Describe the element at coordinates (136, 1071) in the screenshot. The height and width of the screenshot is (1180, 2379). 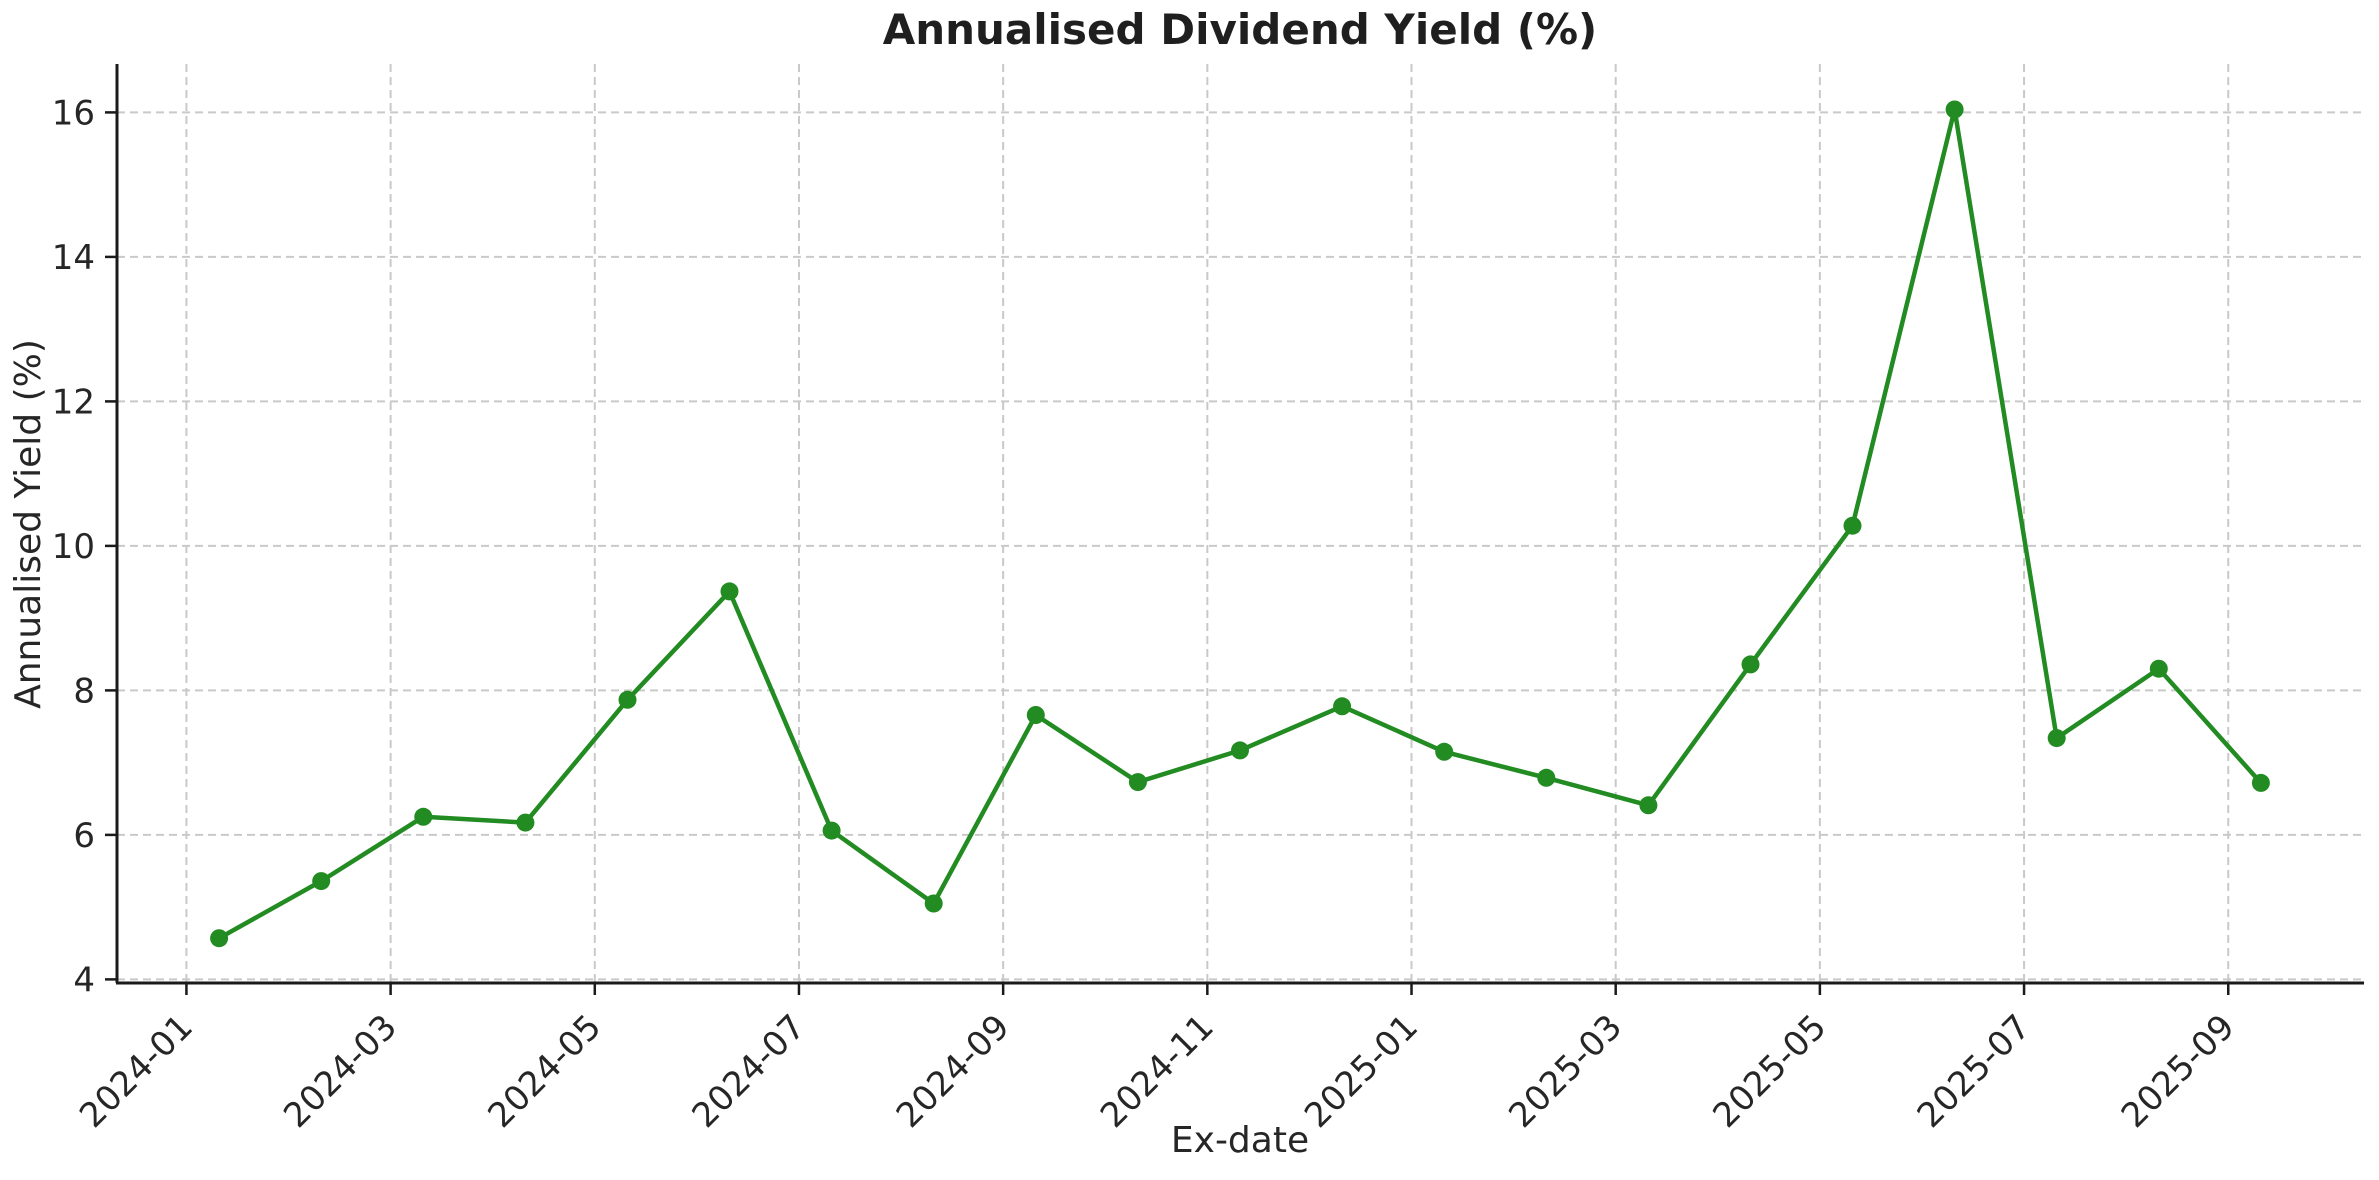
I see `x-tick-label: 2024-01` at that location.